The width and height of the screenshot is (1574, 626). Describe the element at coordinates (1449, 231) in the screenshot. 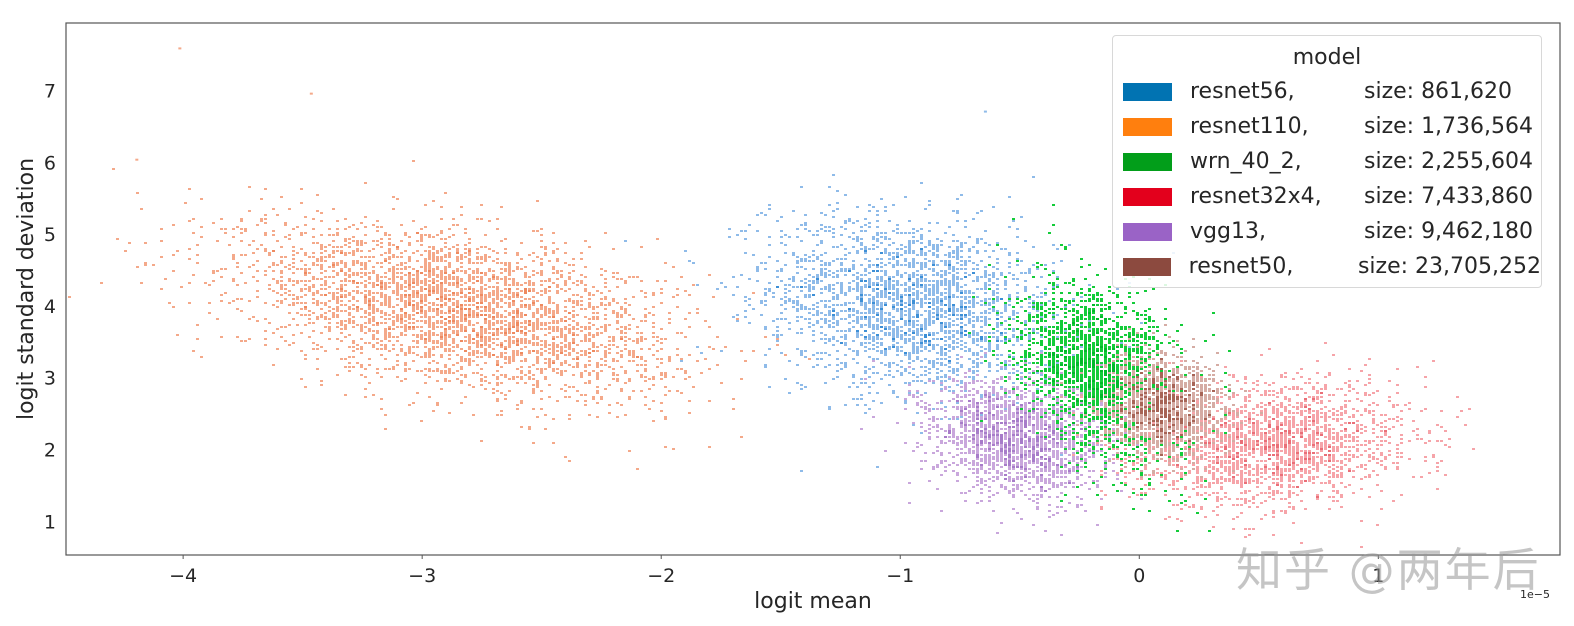

I see `legend-model-size: size: 9,462,180` at that location.